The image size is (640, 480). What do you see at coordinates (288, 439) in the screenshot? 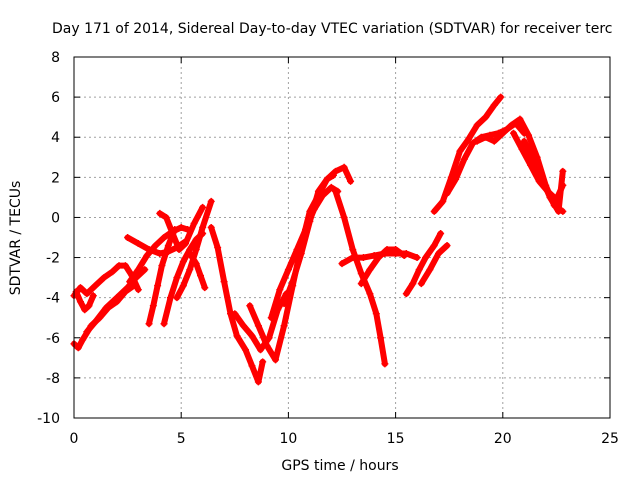
I see `x-tick-label: 10` at bounding box center [288, 439].